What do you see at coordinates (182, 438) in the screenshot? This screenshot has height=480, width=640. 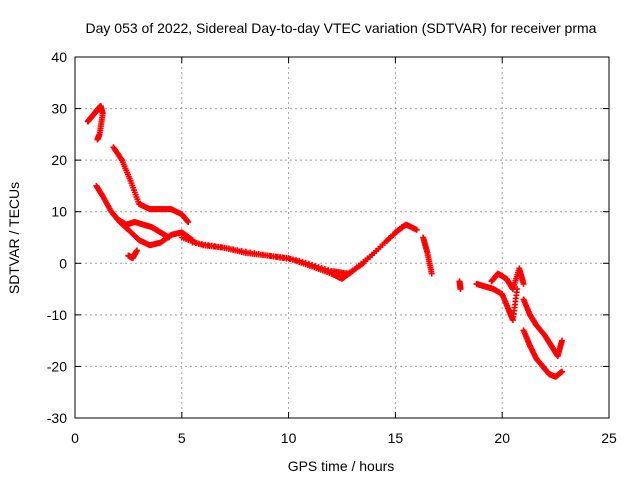 I see `x-tick-label: 5` at bounding box center [182, 438].